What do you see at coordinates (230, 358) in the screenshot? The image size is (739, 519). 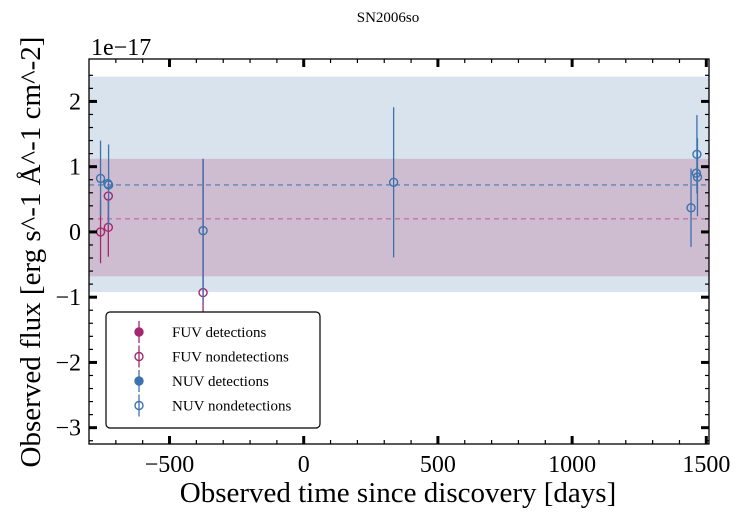 I see `legend-label: FUV nondetections` at bounding box center [230, 358].